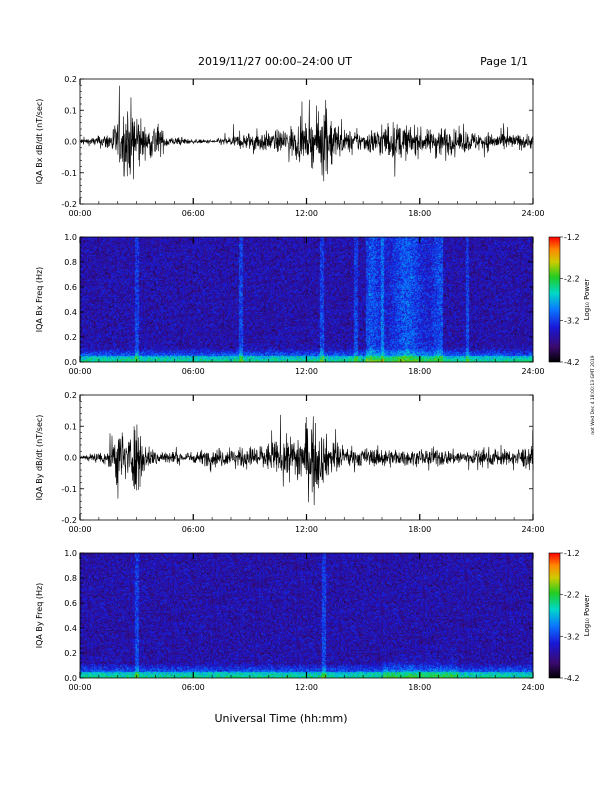 The width and height of the screenshot is (612, 792). What do you see at coordinates (281, 718) in the screenshot?
I see `x-axis-label: Universal Time (hh:mm)` at bounding box center [281, 718].